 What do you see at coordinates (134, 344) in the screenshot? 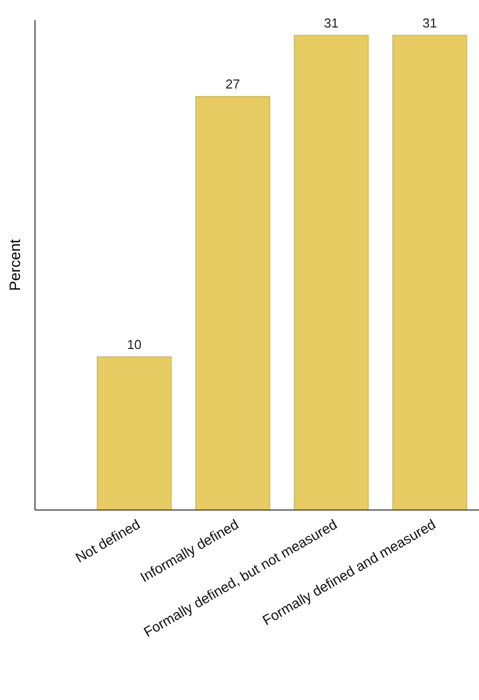
I see `data-label: 10` at bounding box center [134, 344].